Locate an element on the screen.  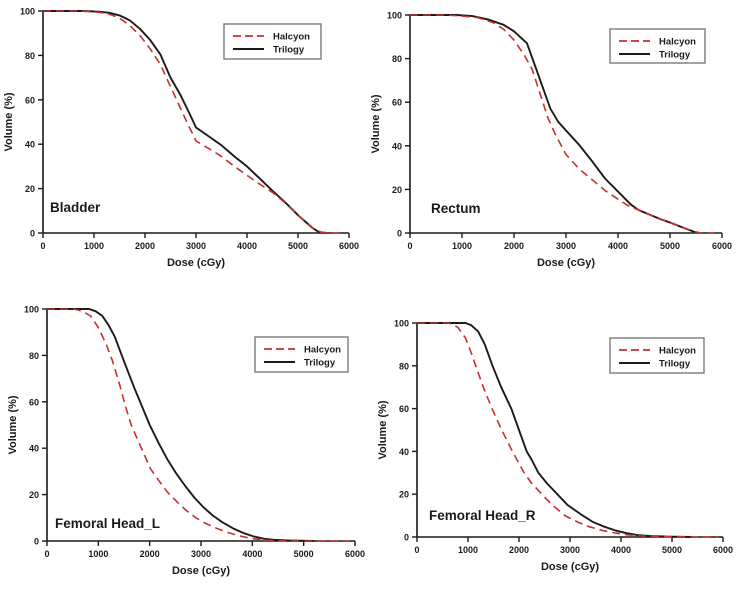
panel-label: Bladder is located at coordinates (75, 207).